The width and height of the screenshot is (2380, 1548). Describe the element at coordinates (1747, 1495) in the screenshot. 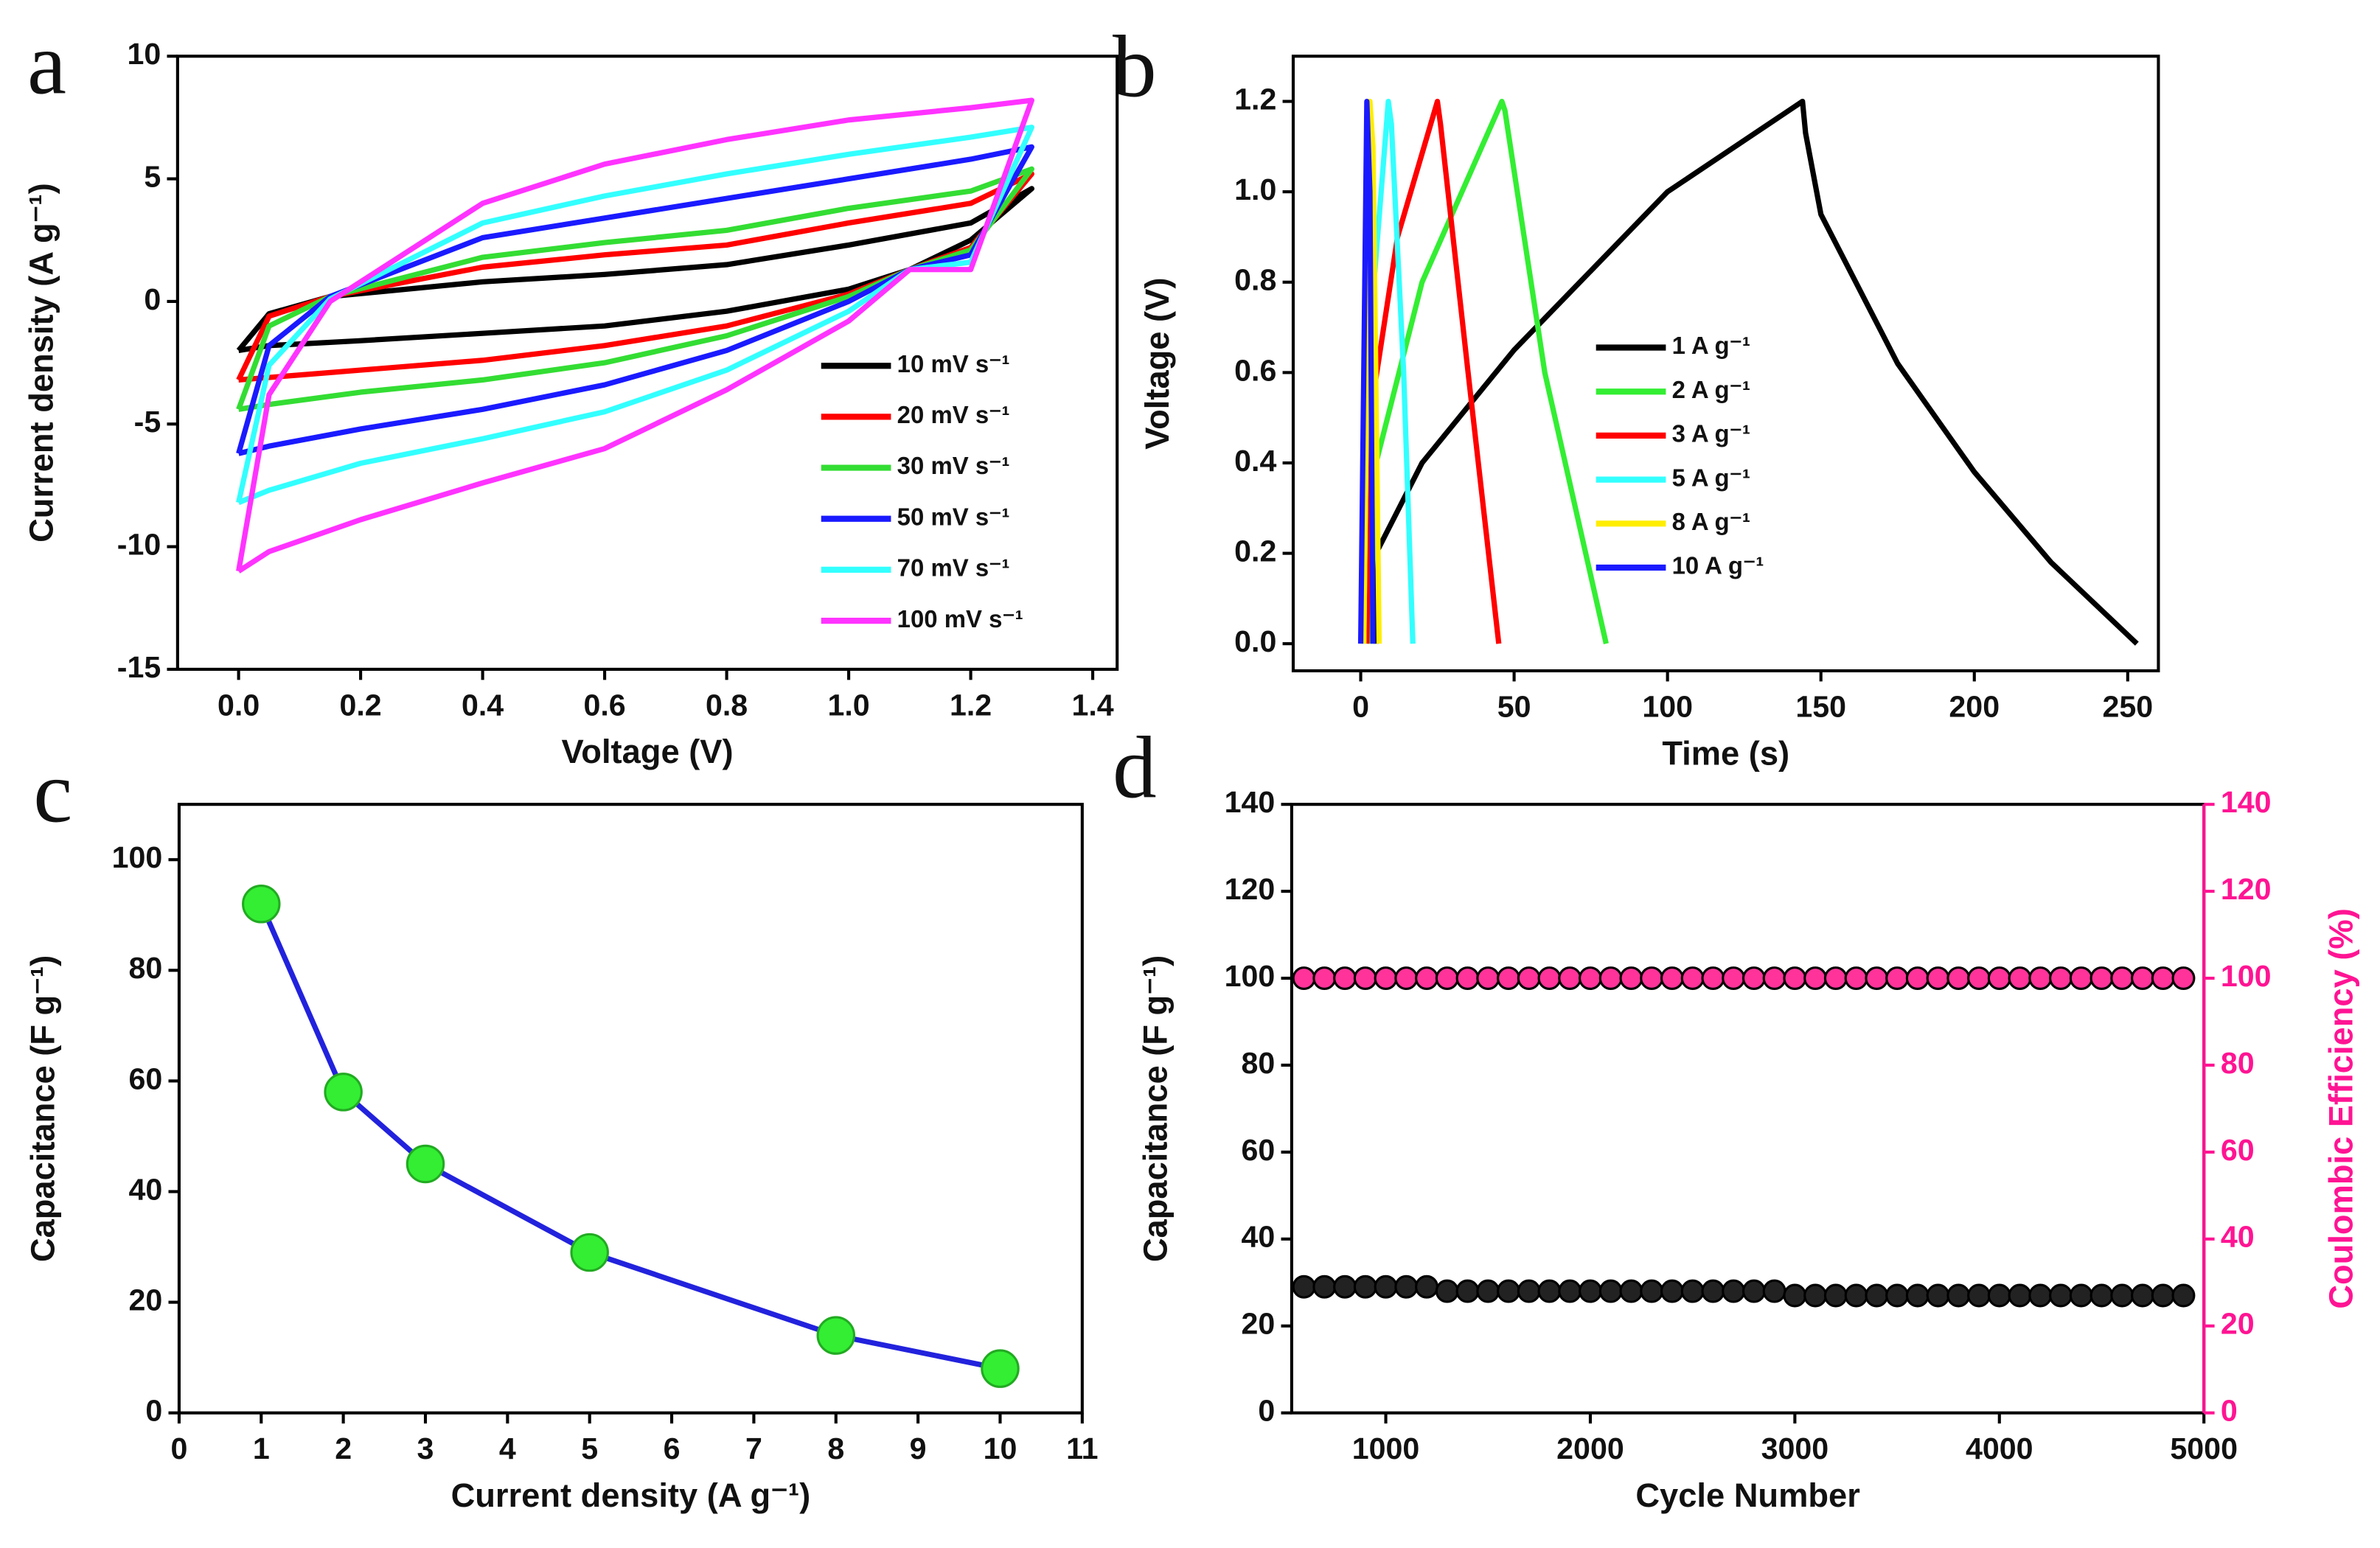

I see `x-axis-label: Cycle Number` at that location.